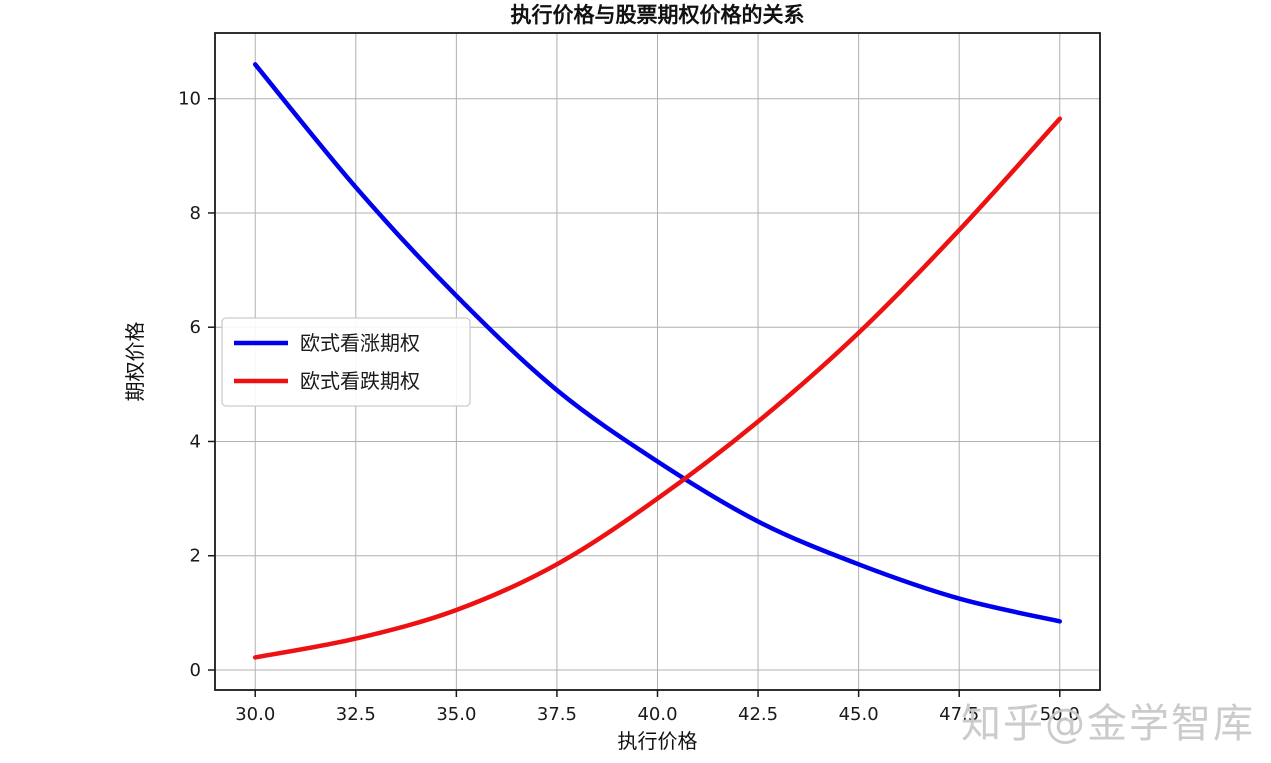 The height and width of the screenshot is (763, 1271). Describe the element at coordinates (360, 381) in the screenshot. I see `legend-label-1: 欧式看跌期权` at that location.